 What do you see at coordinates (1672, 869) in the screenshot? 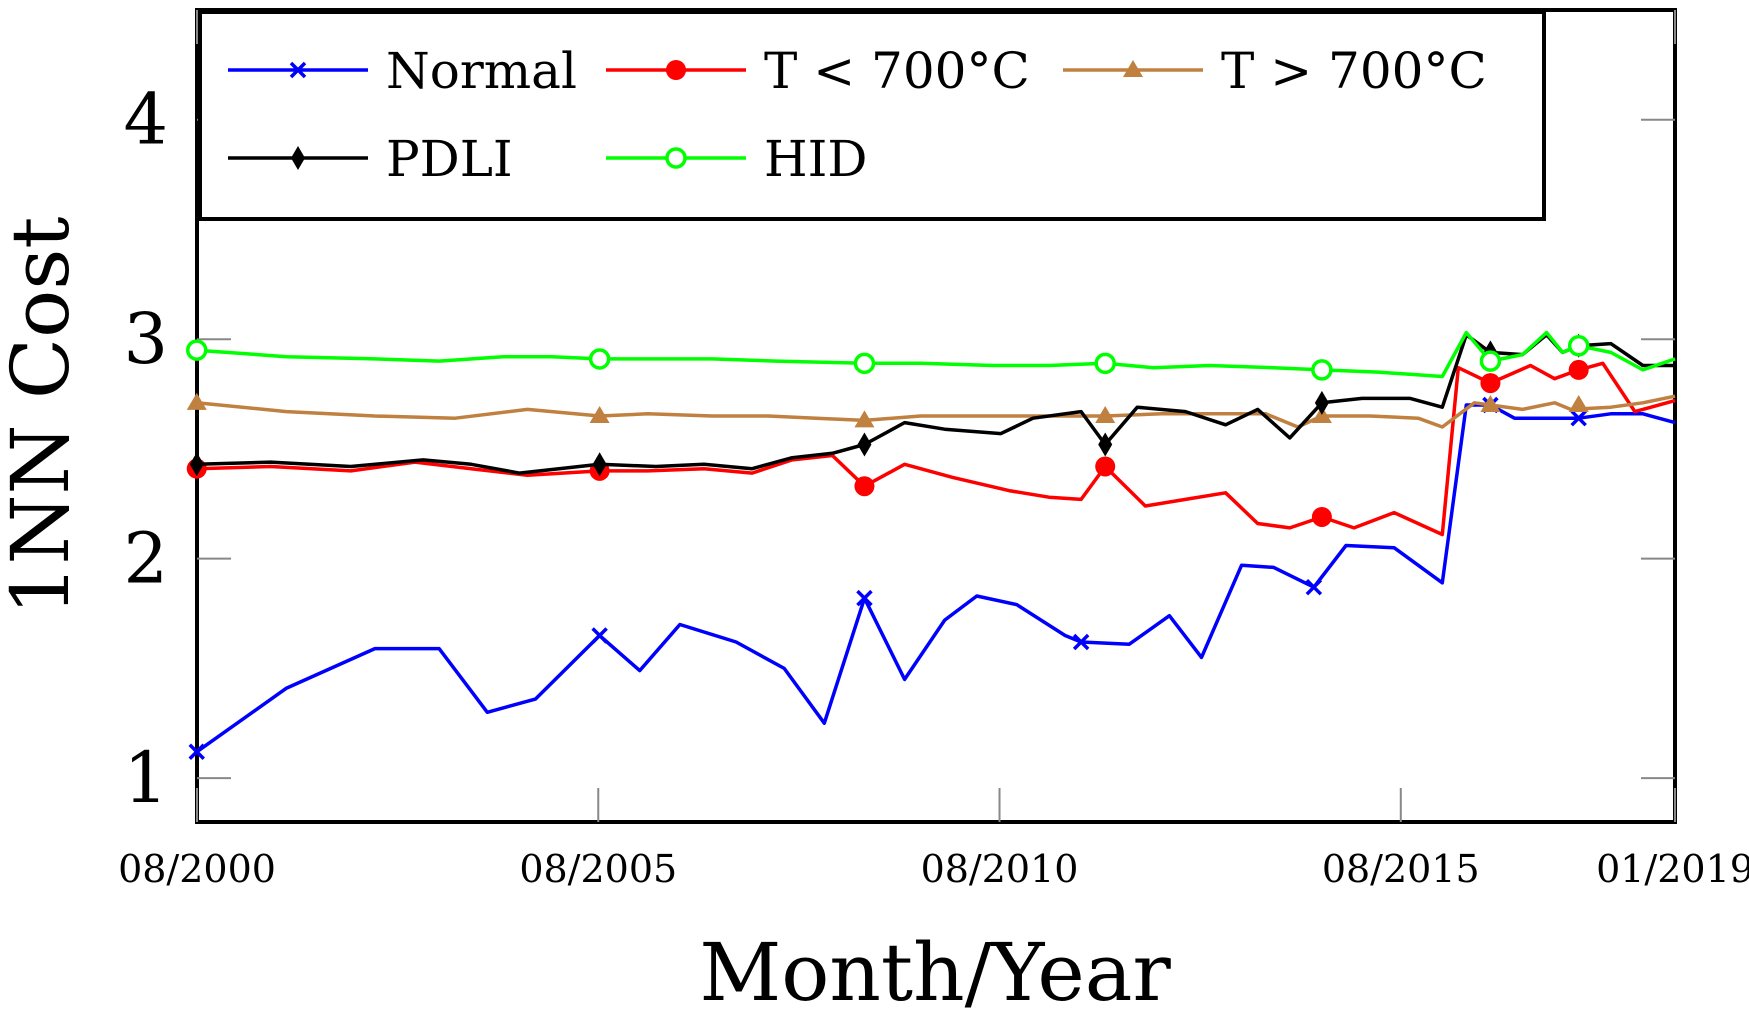
I see `x-tick-label: 01/2019` at bounding box center [1672, 869].